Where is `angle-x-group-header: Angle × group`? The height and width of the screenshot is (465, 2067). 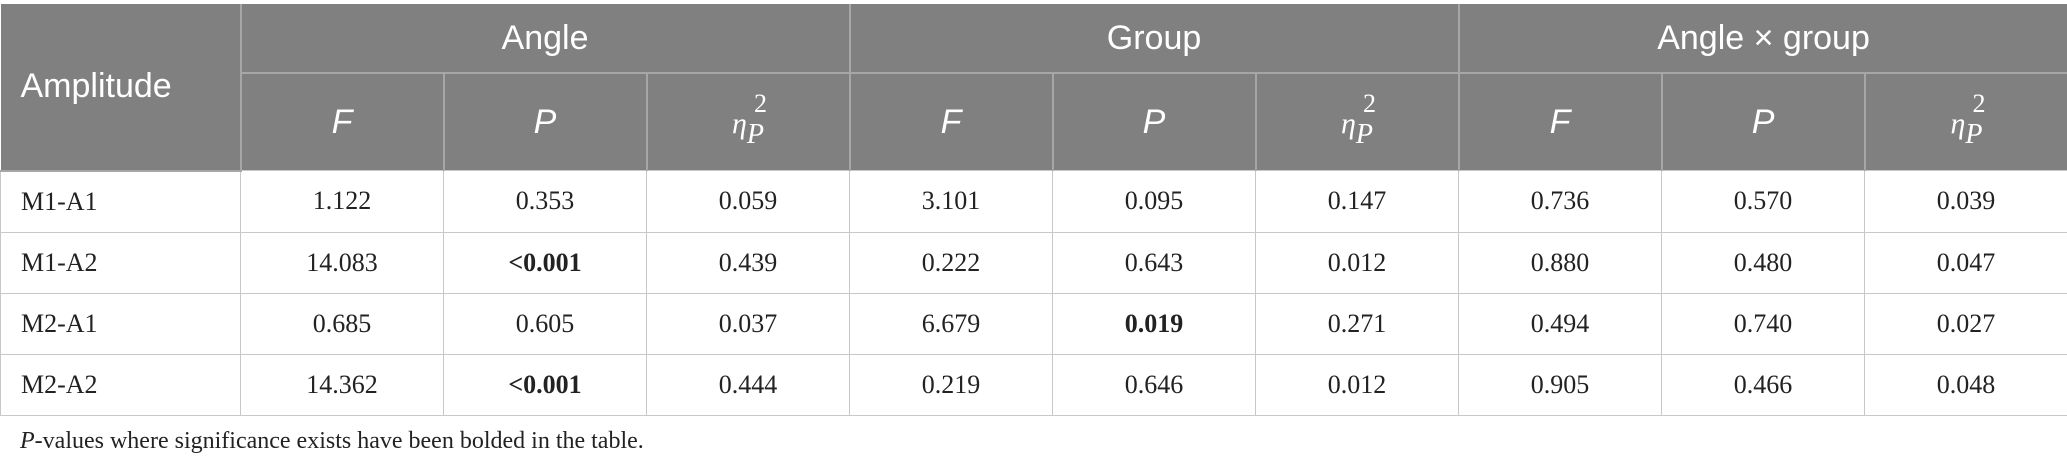
angle-x-group-header: Angle × group is located at coordinates (1762, 39).